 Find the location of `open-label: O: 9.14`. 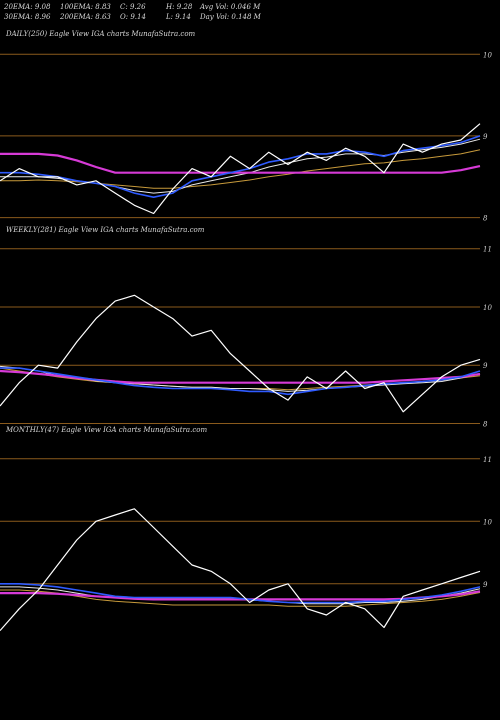

open-label: O: 9.14 is located at coordinates (133, 17).